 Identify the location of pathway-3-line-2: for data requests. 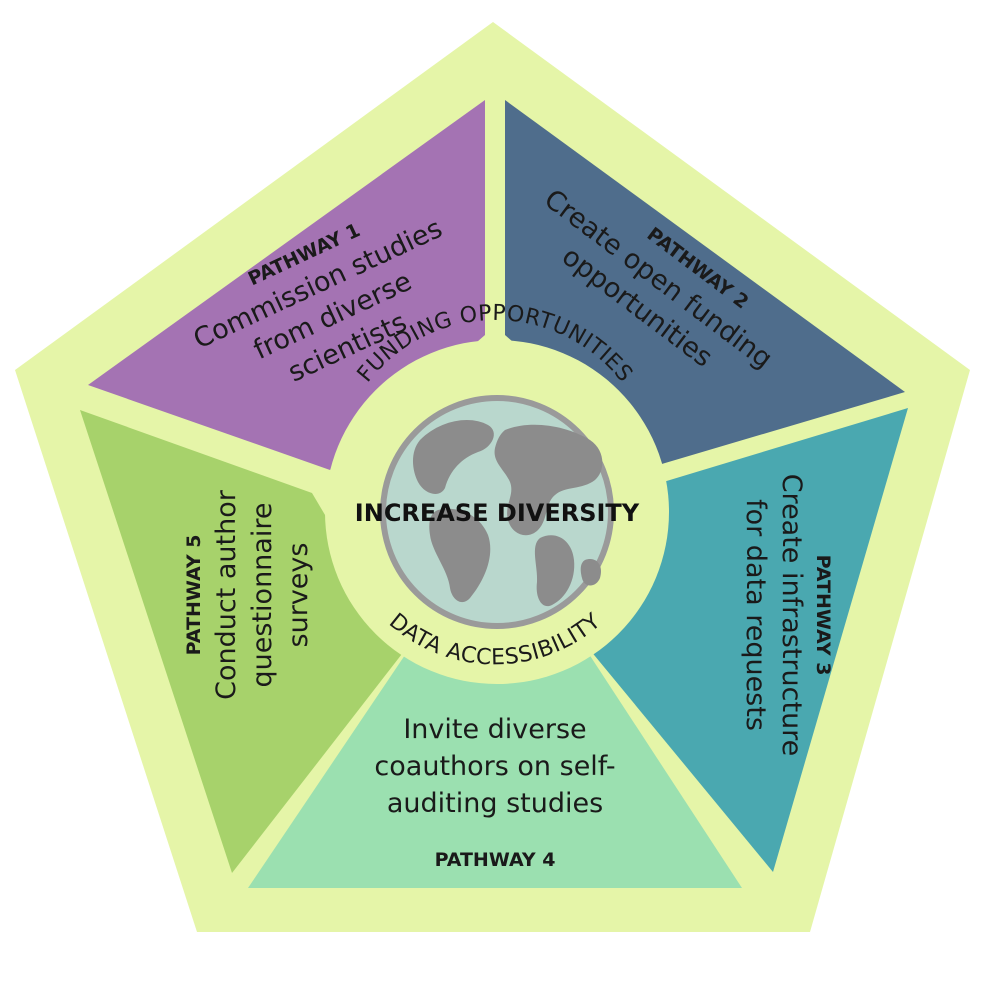
(755, 615).